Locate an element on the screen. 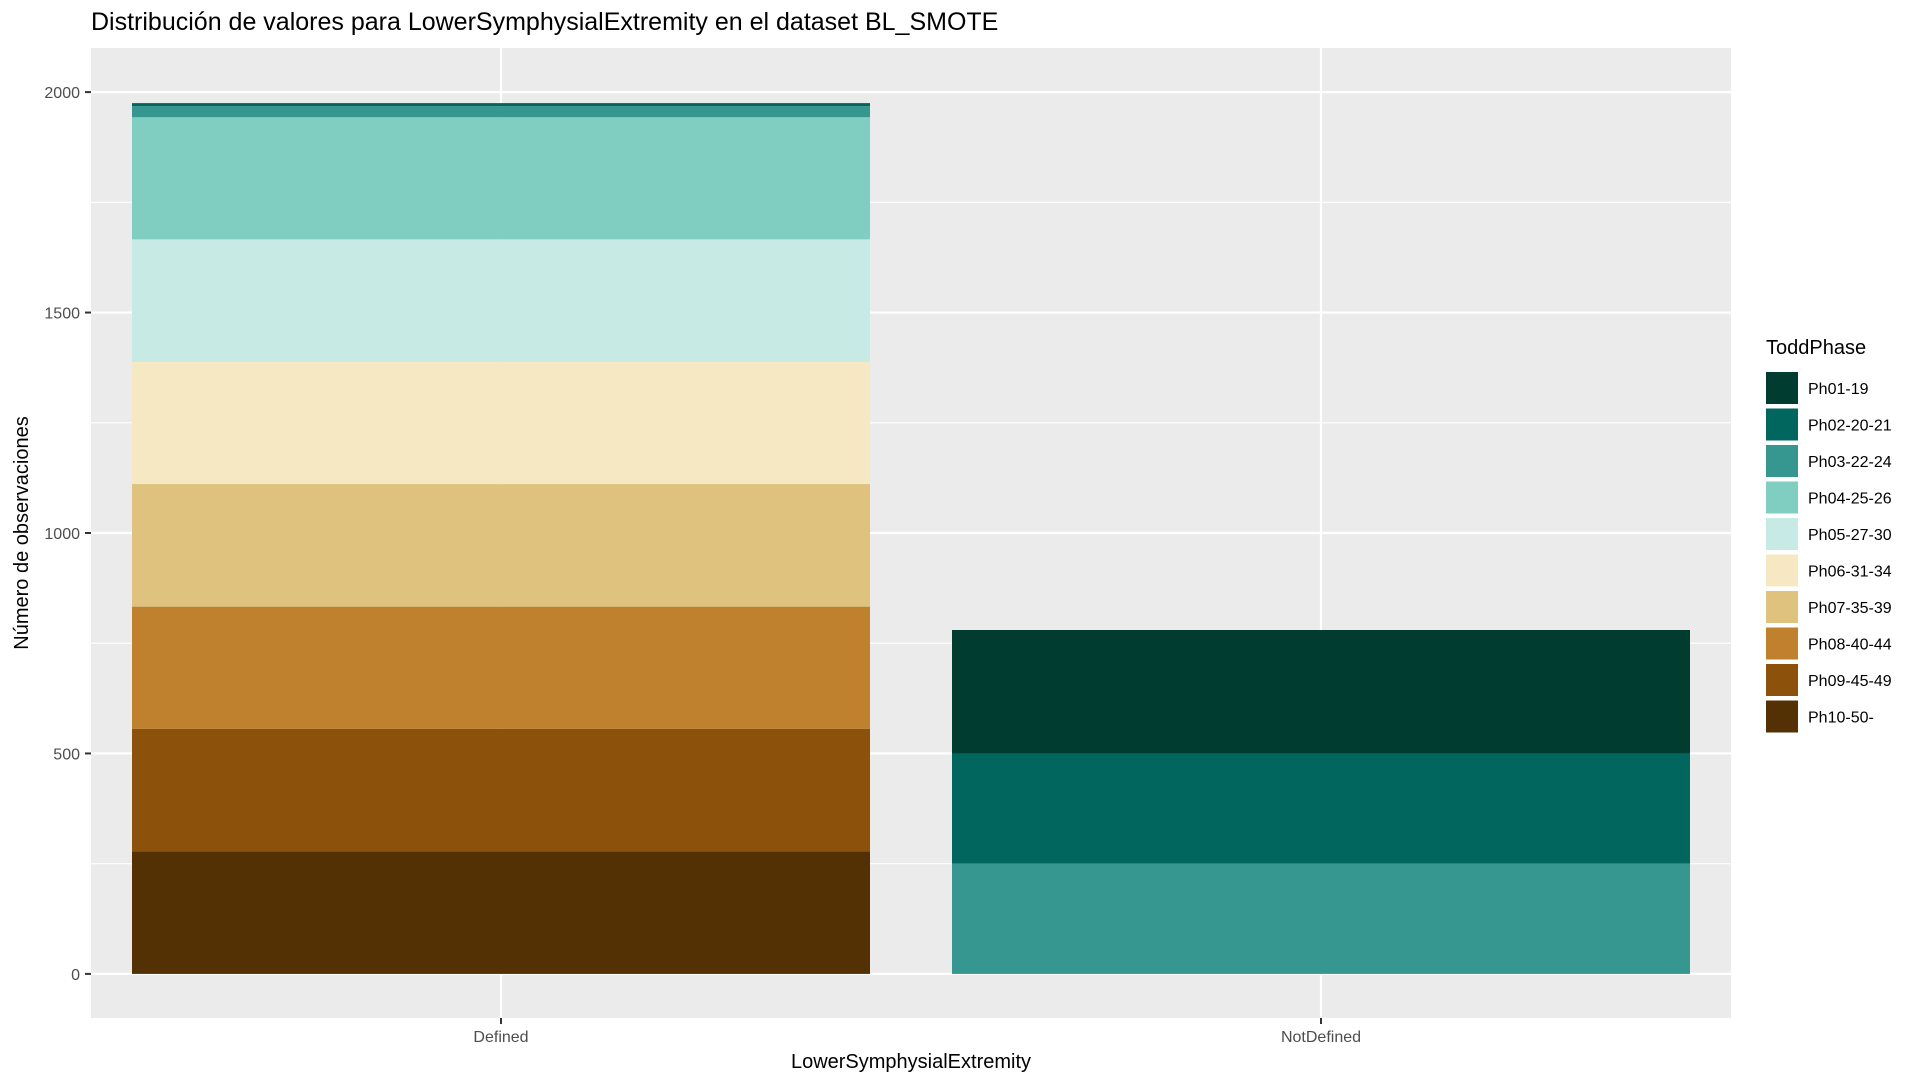  legend-label: Ph01-19 is located at coordinates (1838, 389).